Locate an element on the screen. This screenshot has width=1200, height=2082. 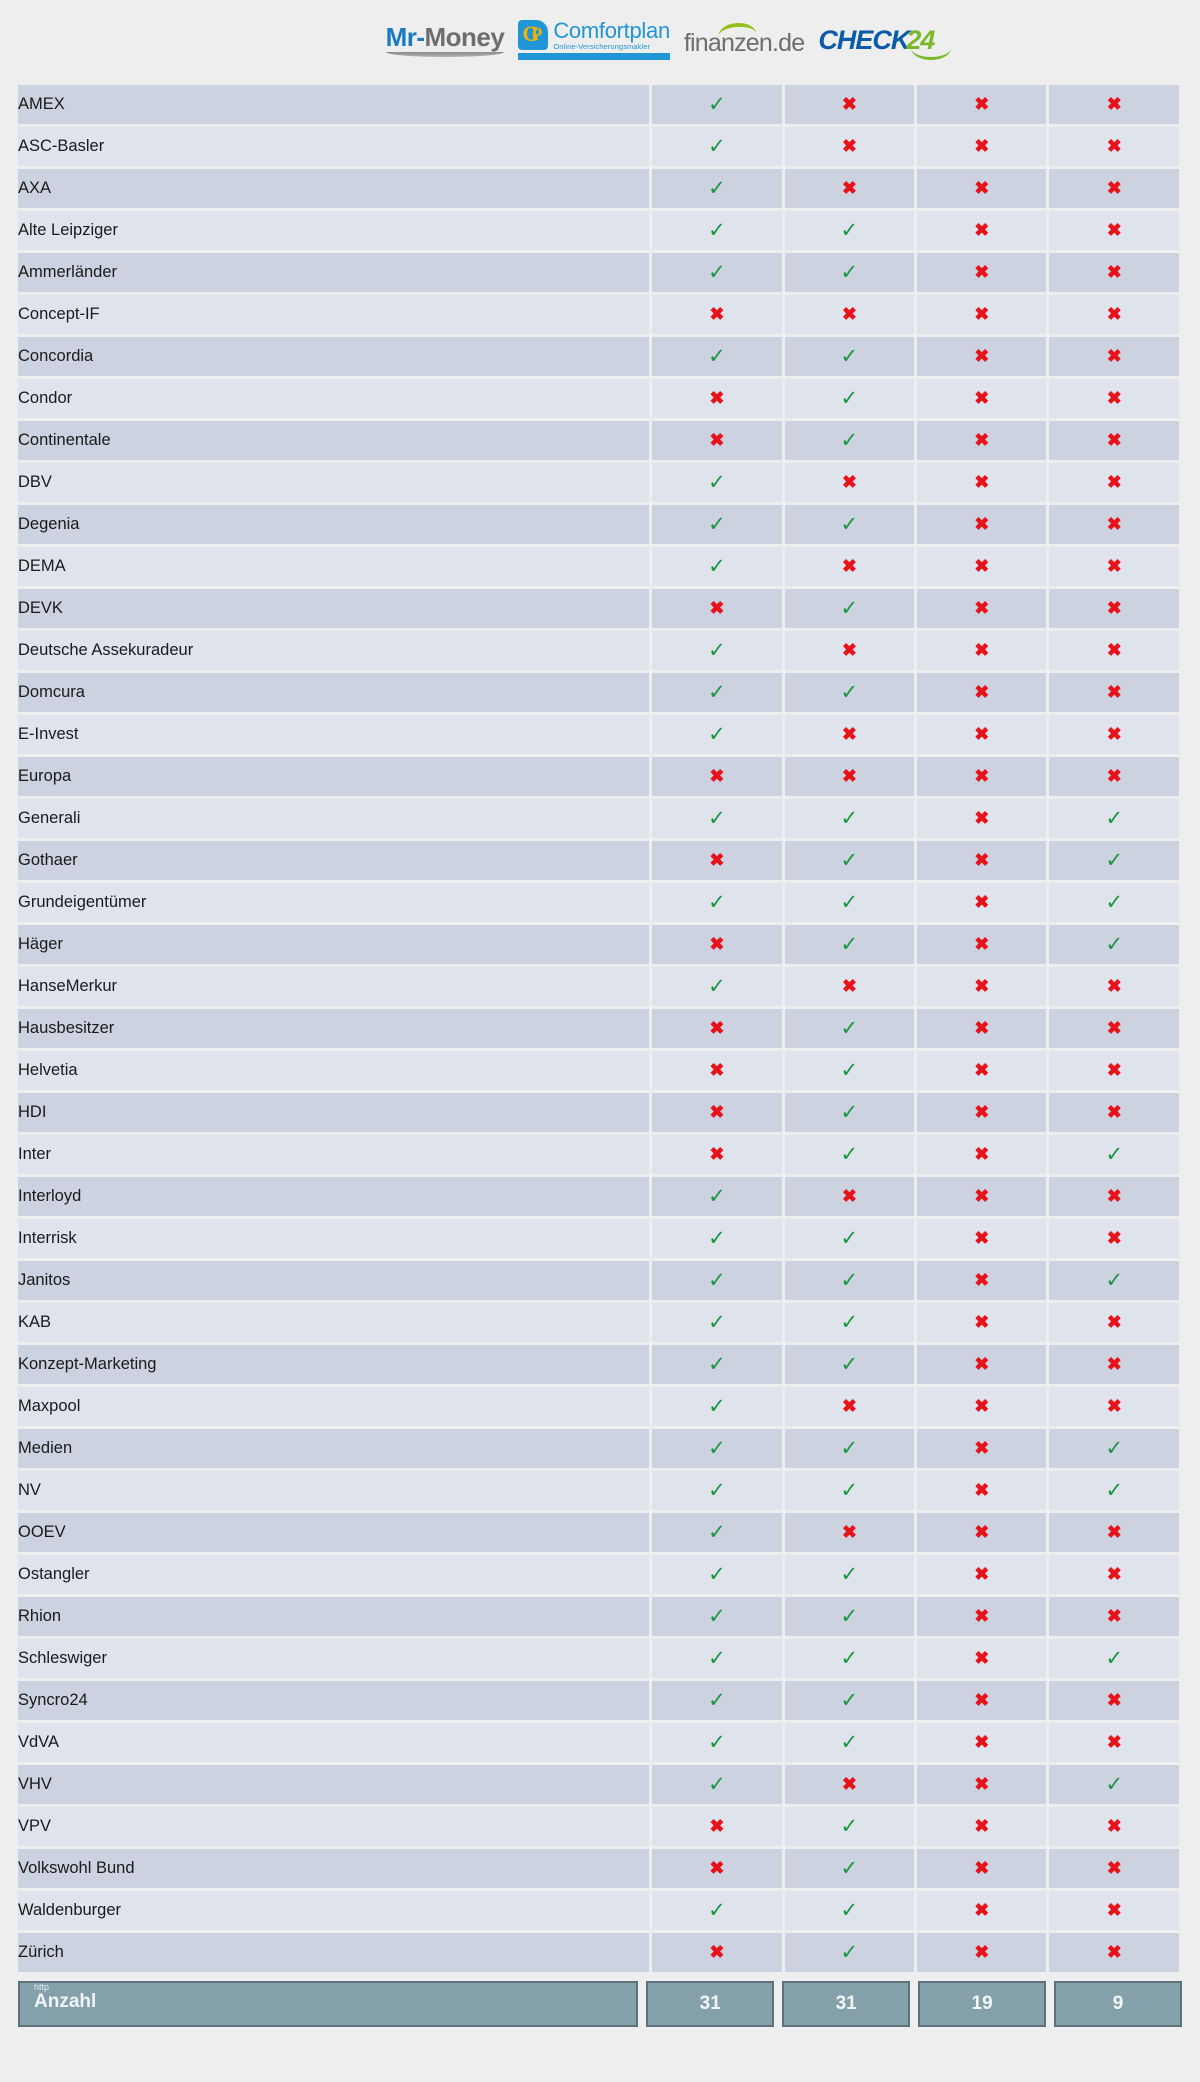
finanzen-arc-icon is located at coordinates (737, 28).